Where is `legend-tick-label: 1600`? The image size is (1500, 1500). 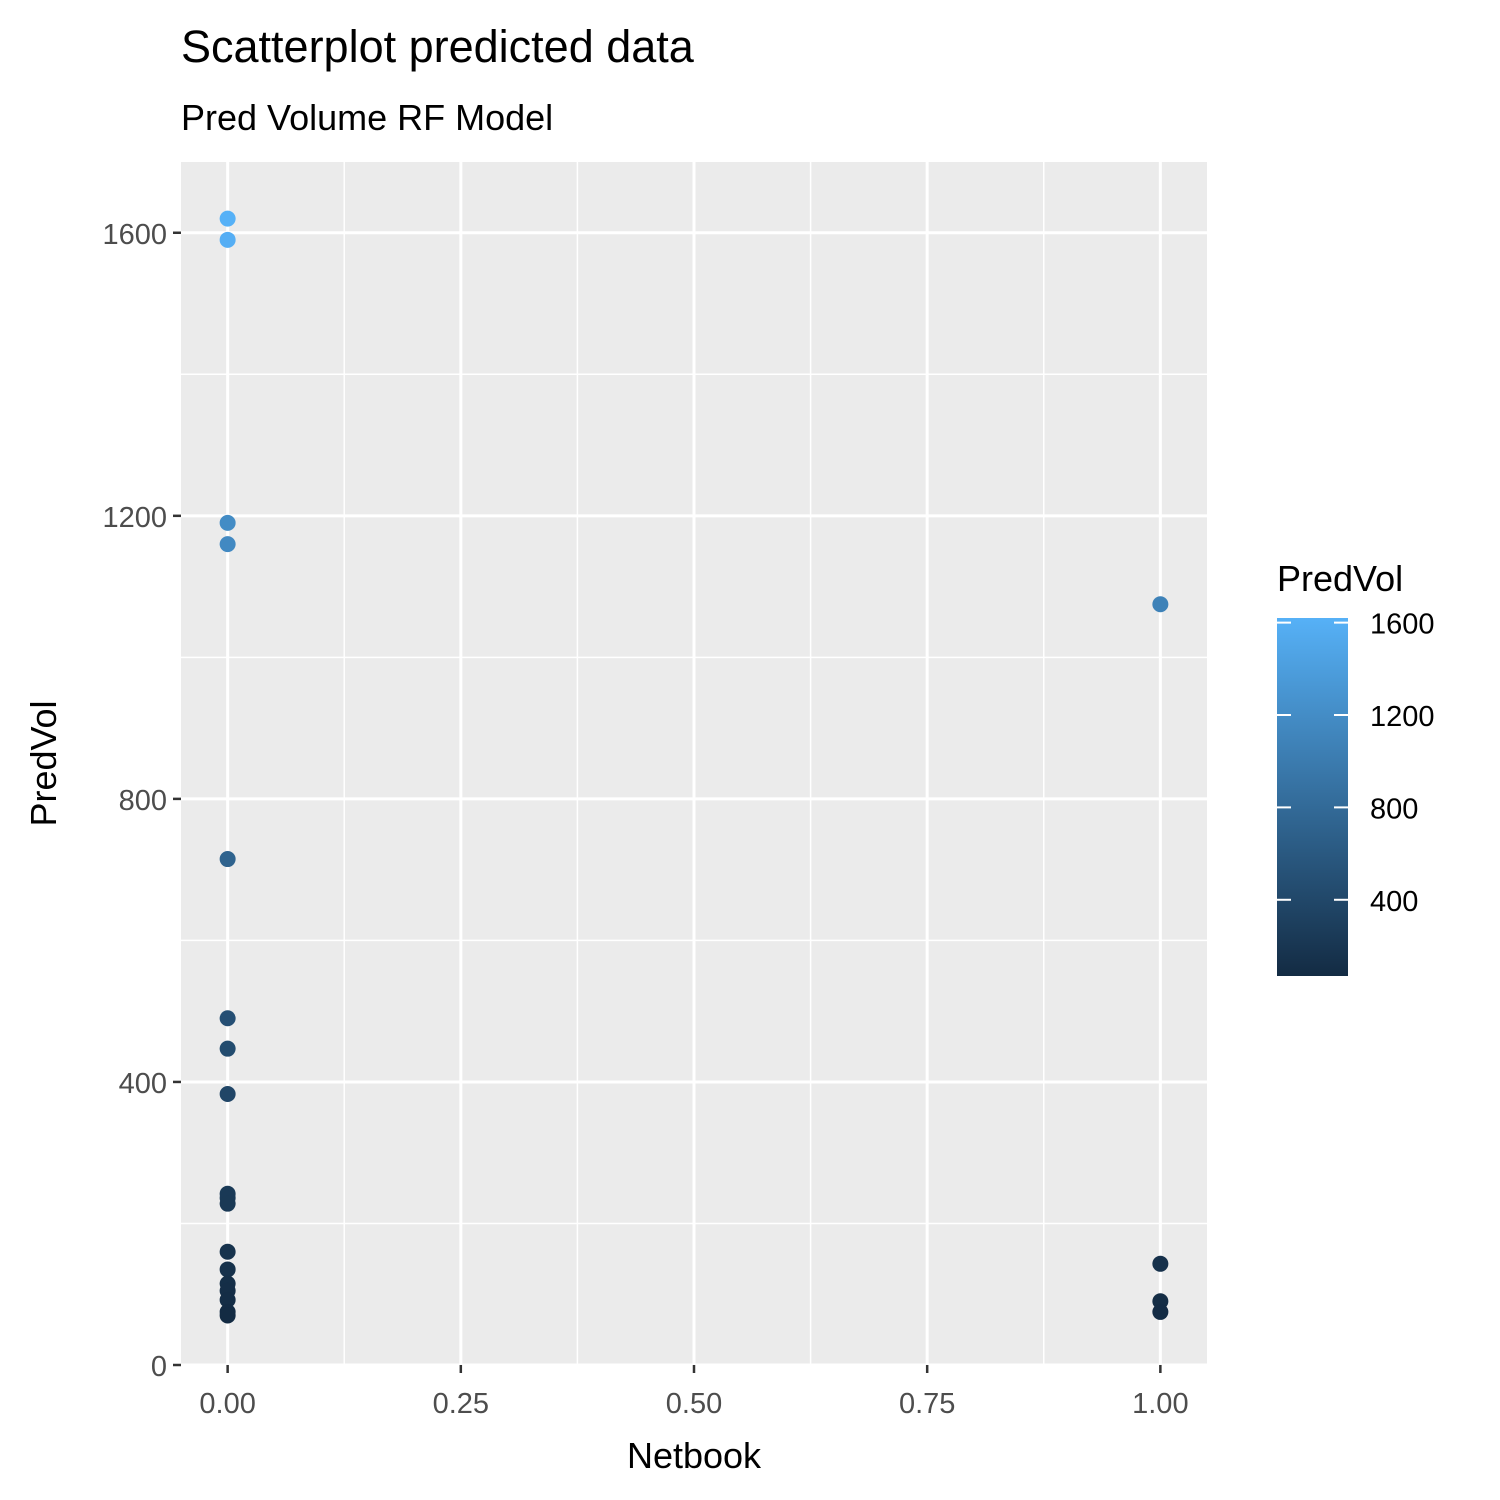 legend-tick-label: 1600 is located at coordinates (1402, 625).